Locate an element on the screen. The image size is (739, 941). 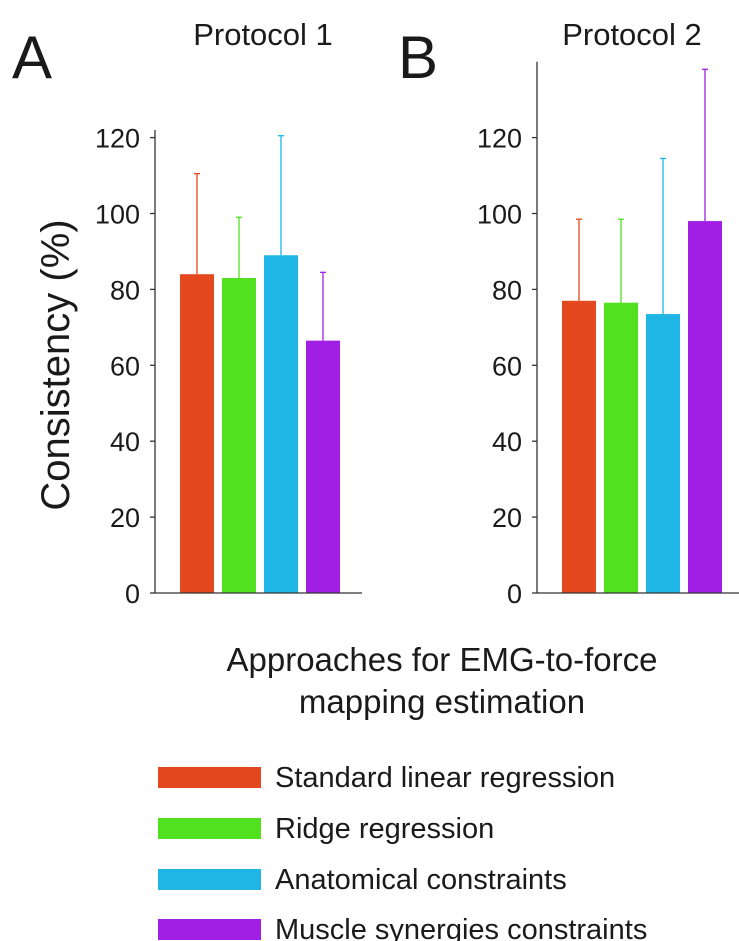
legend-label: Standard linear regression is located at coordinates (445, 778).